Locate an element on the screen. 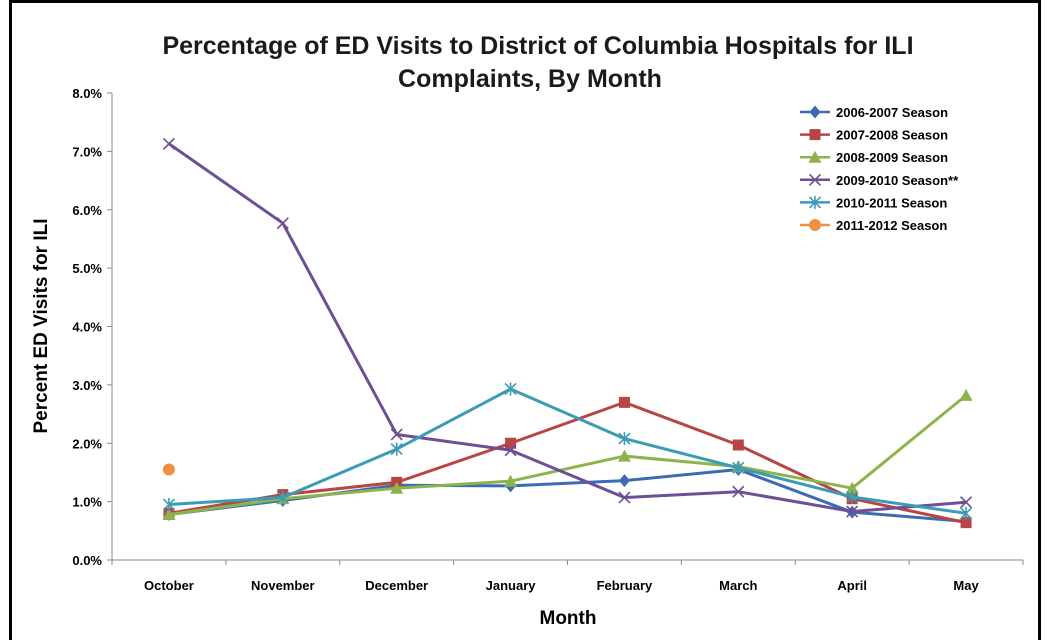 The width and height of the screenshot is (1058, 640). x-tick-label: December is located at coordinates (396, 585).